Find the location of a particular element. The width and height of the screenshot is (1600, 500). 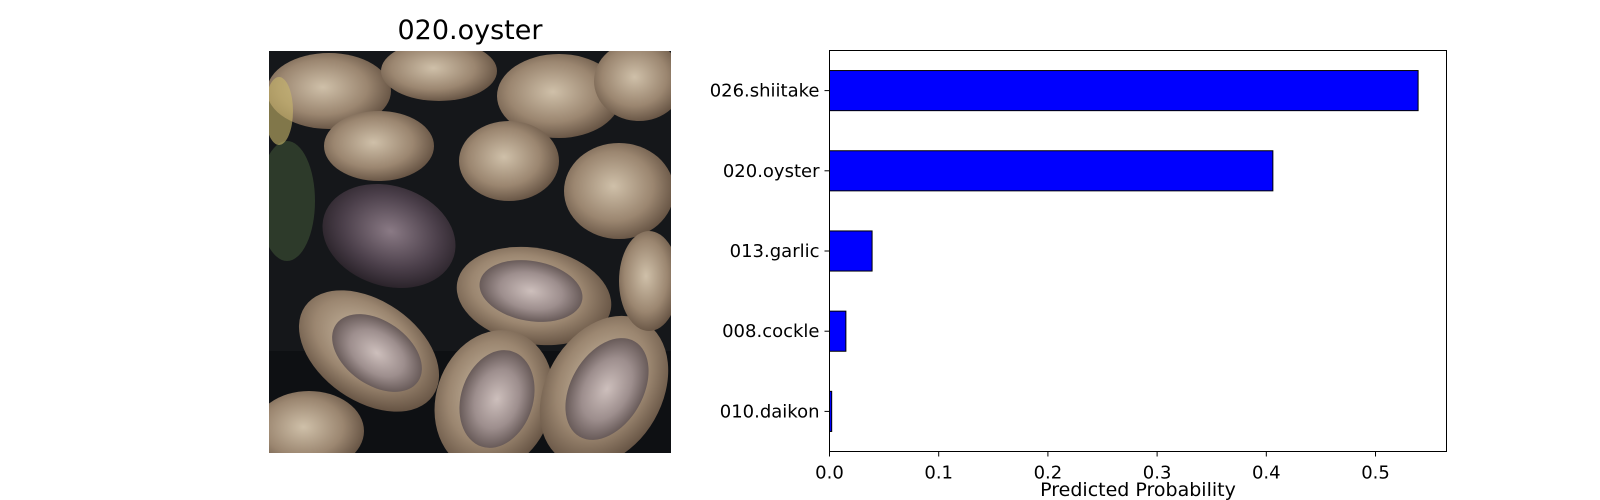

x-tick-label: 0.0 is located at coordinates (829, 473).